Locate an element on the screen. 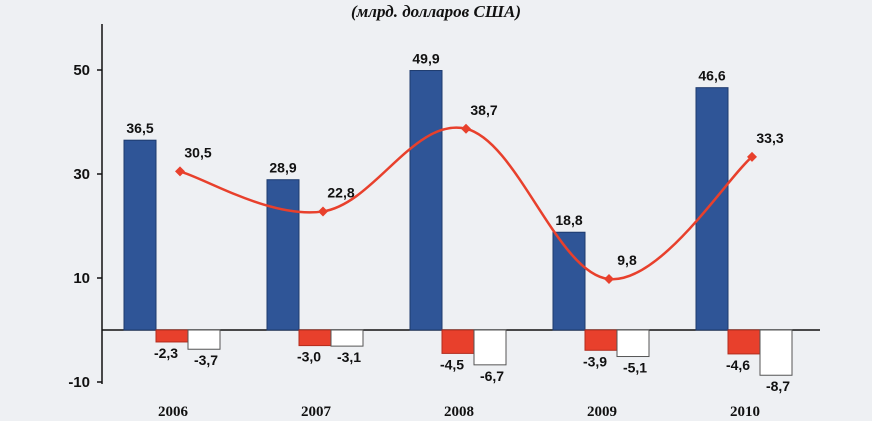 This screenshot has height=421, width=872. y-tick-label: 30 is located at coordinates (81, 174).